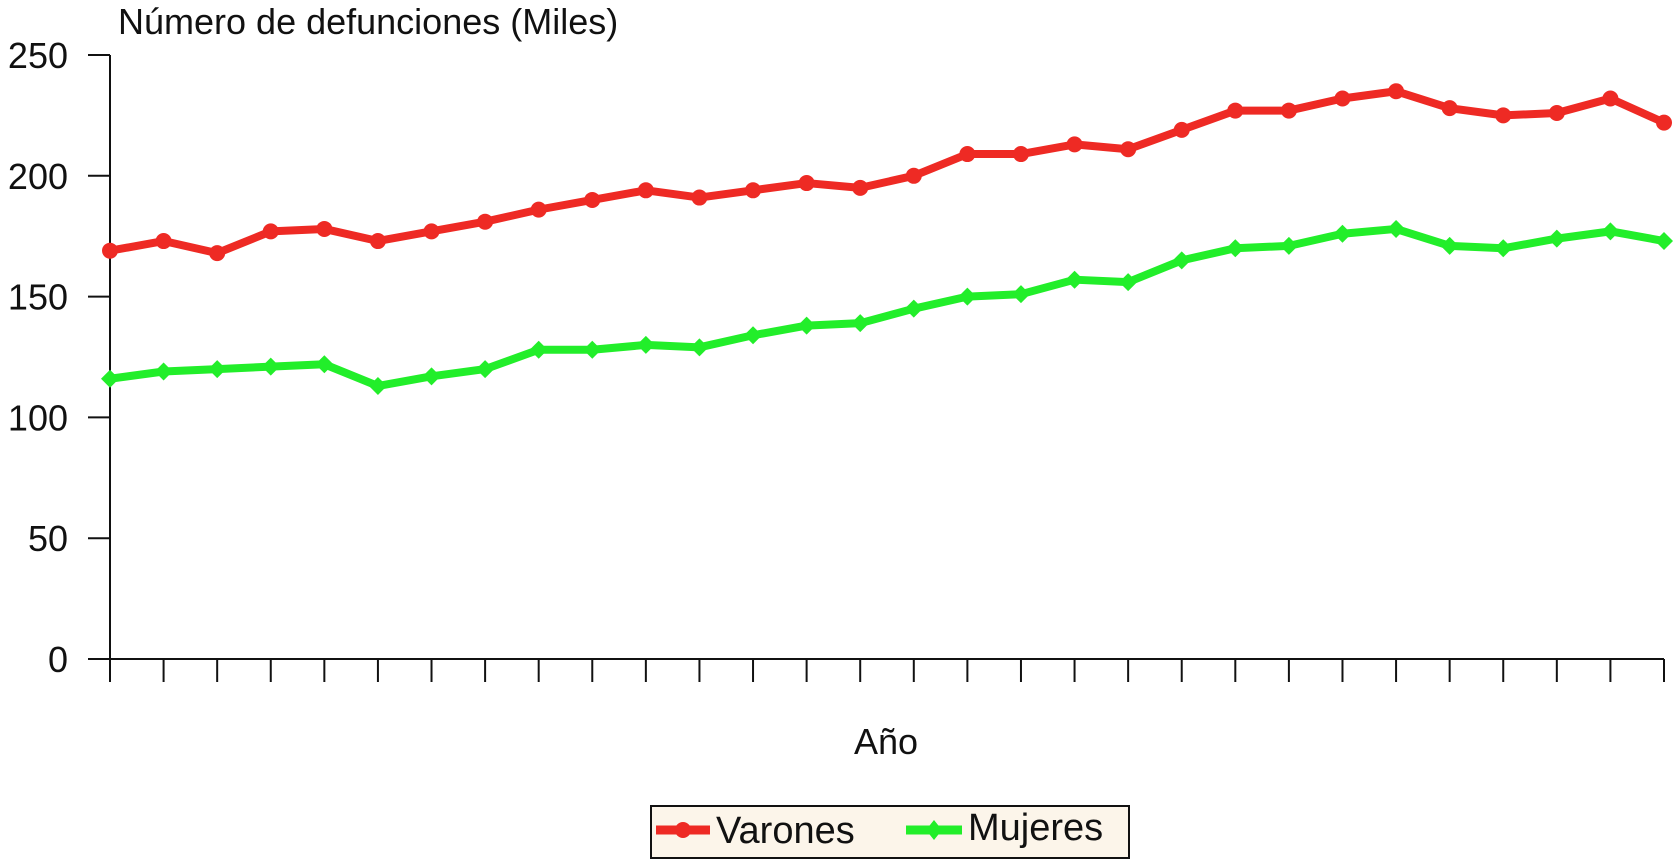 The image size is (1675, 859). Describe the element at coordinates (368, 21) in the screenshot. I see `y-axis-title: Número de defunciones (Miles)` at that location.